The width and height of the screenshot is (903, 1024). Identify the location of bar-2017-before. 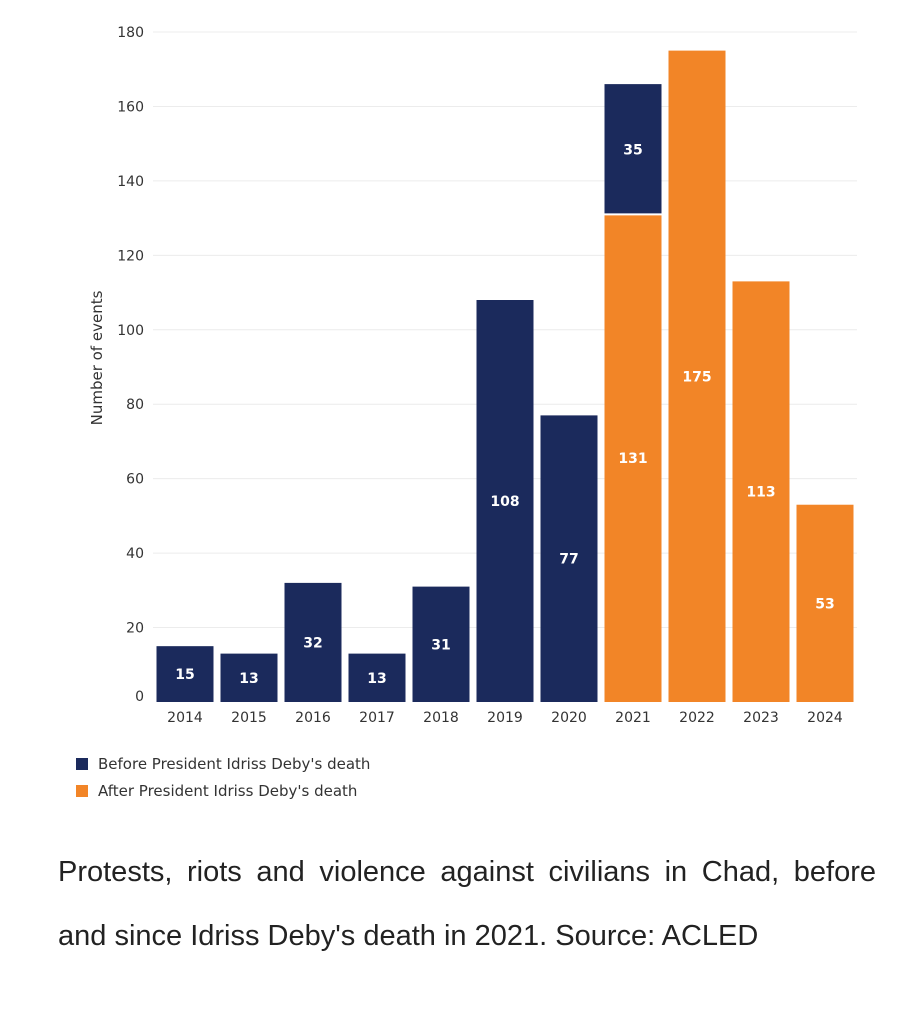
(377, 677).